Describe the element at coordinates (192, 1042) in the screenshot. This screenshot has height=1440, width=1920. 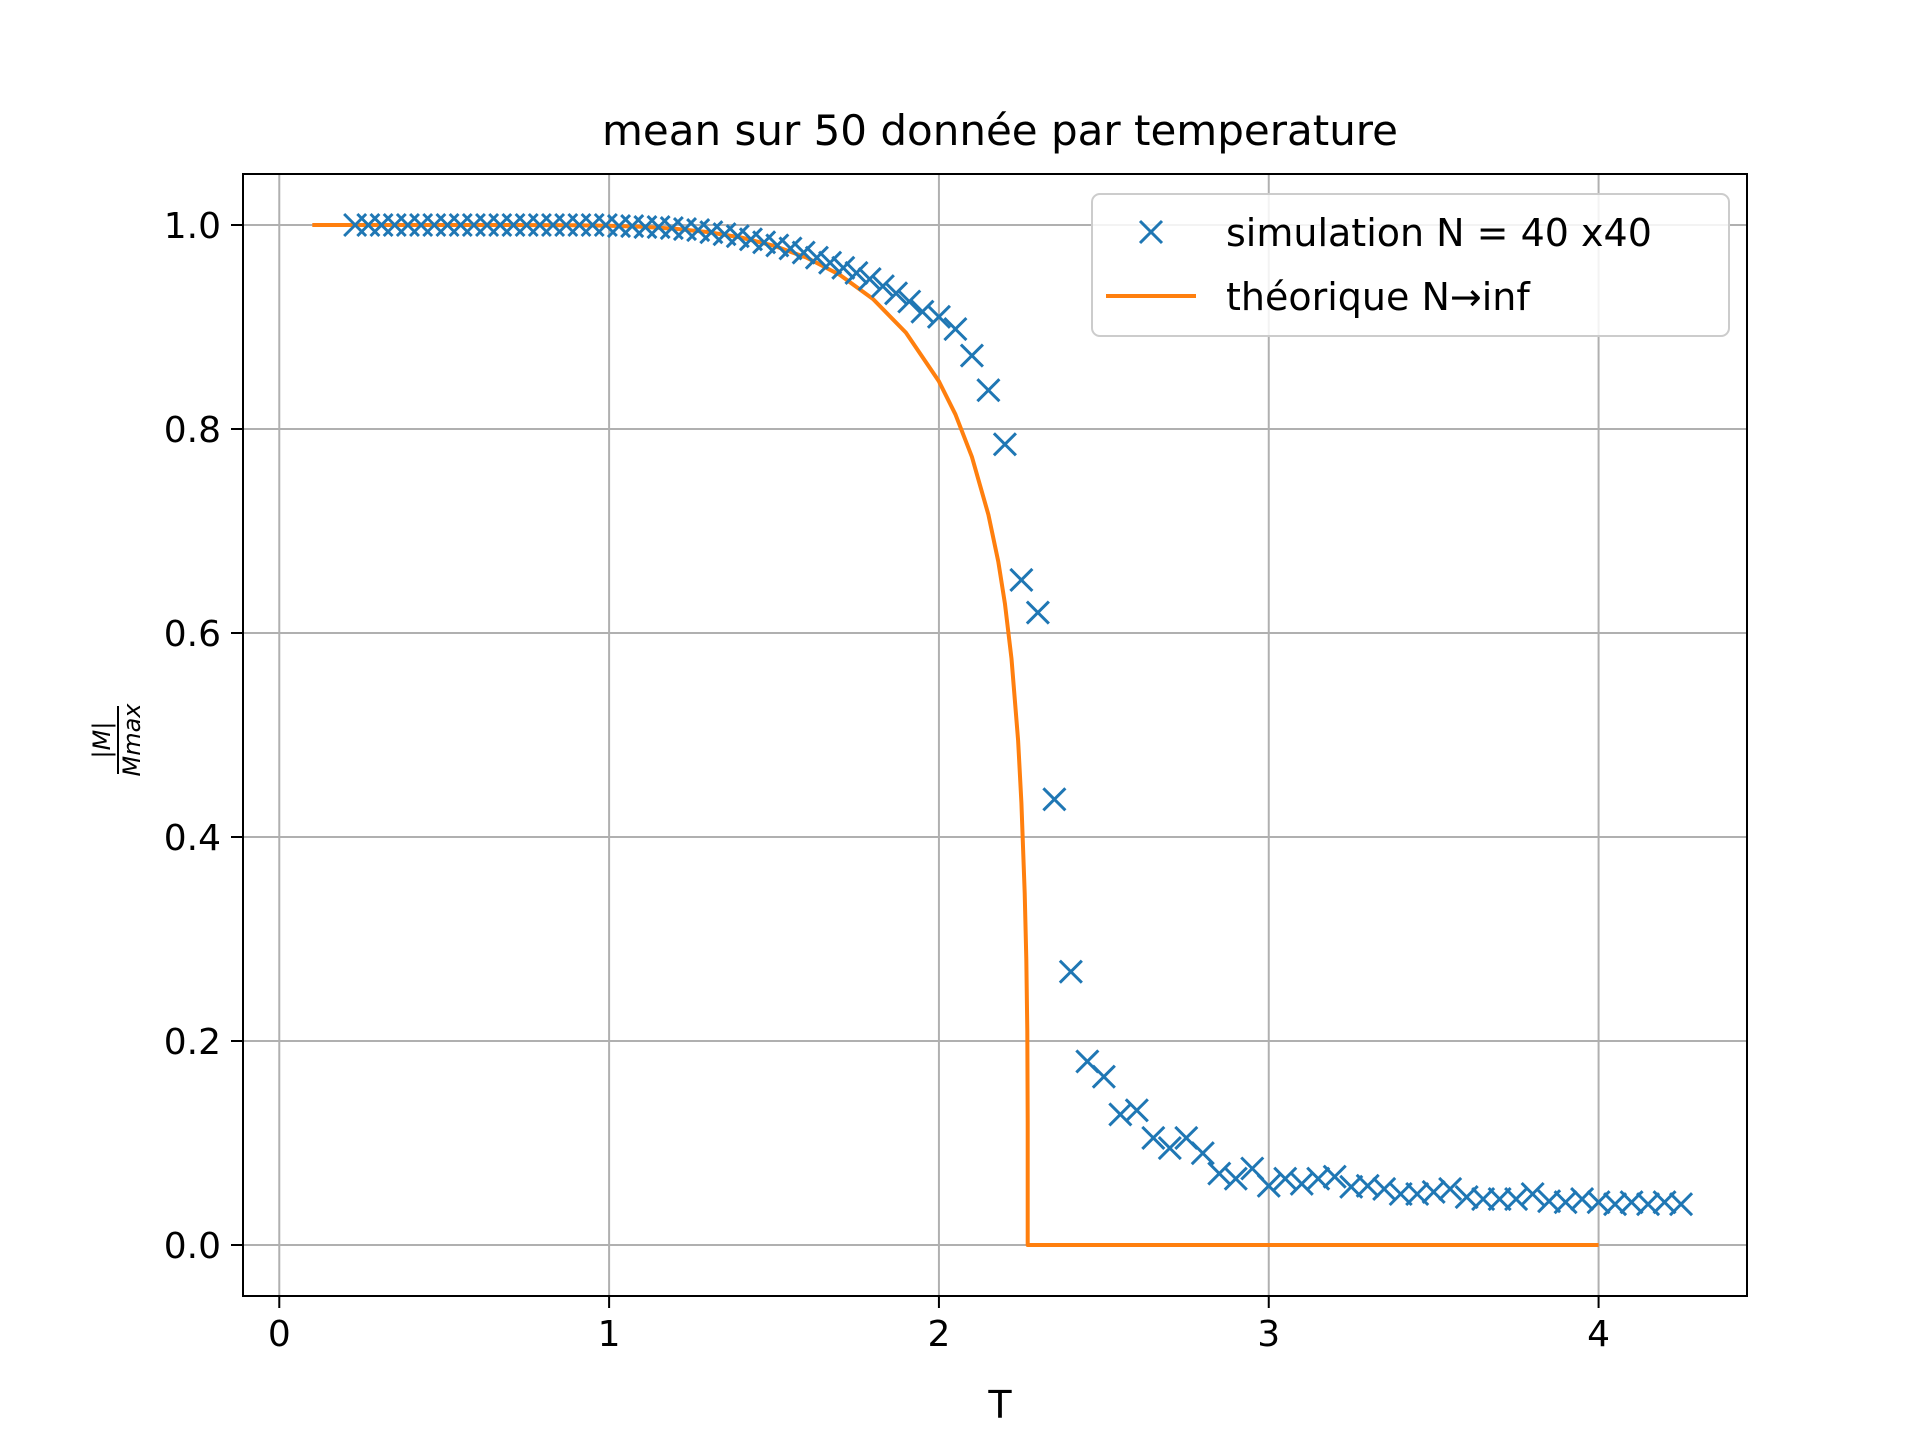
I see `y-tick-label: 0.2` at that location.